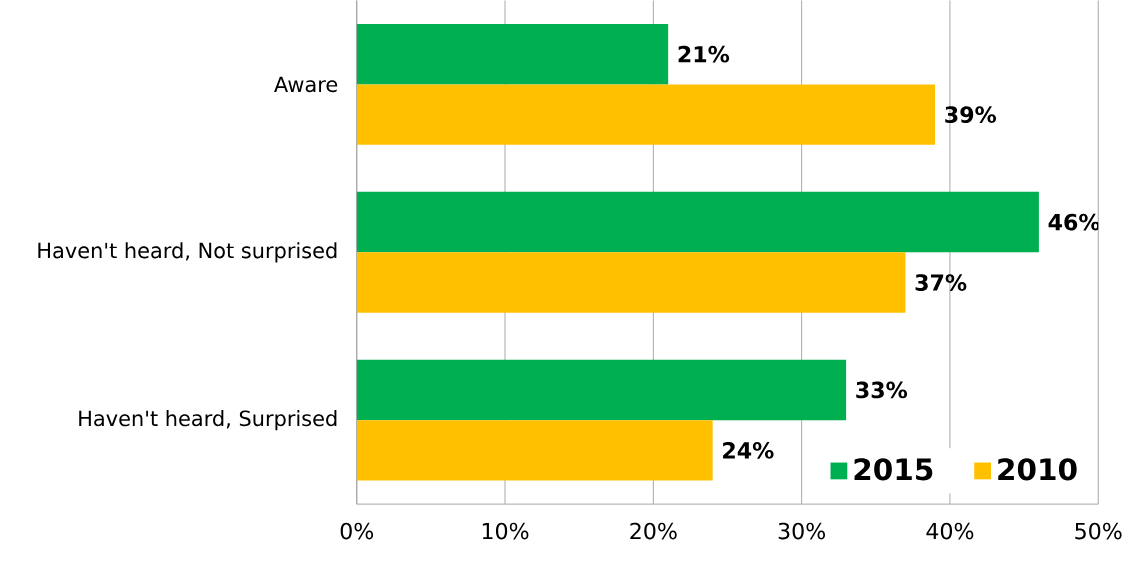  I want to click on data-label: 46%, so click(1074, 222).